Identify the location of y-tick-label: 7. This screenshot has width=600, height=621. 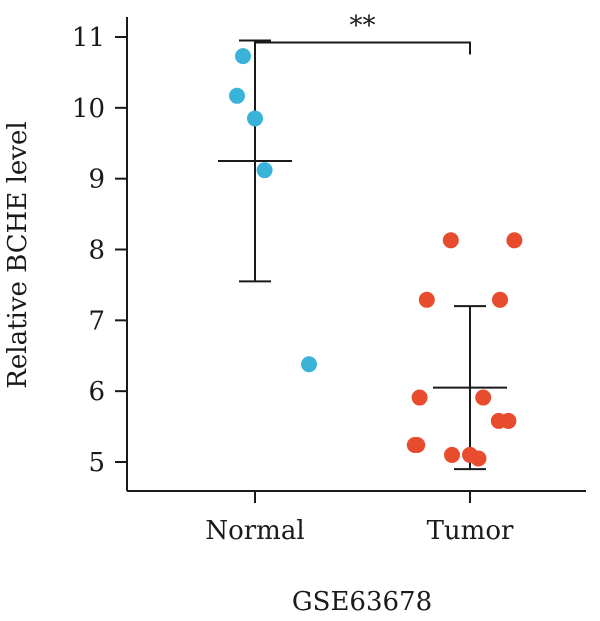
(96, 321).